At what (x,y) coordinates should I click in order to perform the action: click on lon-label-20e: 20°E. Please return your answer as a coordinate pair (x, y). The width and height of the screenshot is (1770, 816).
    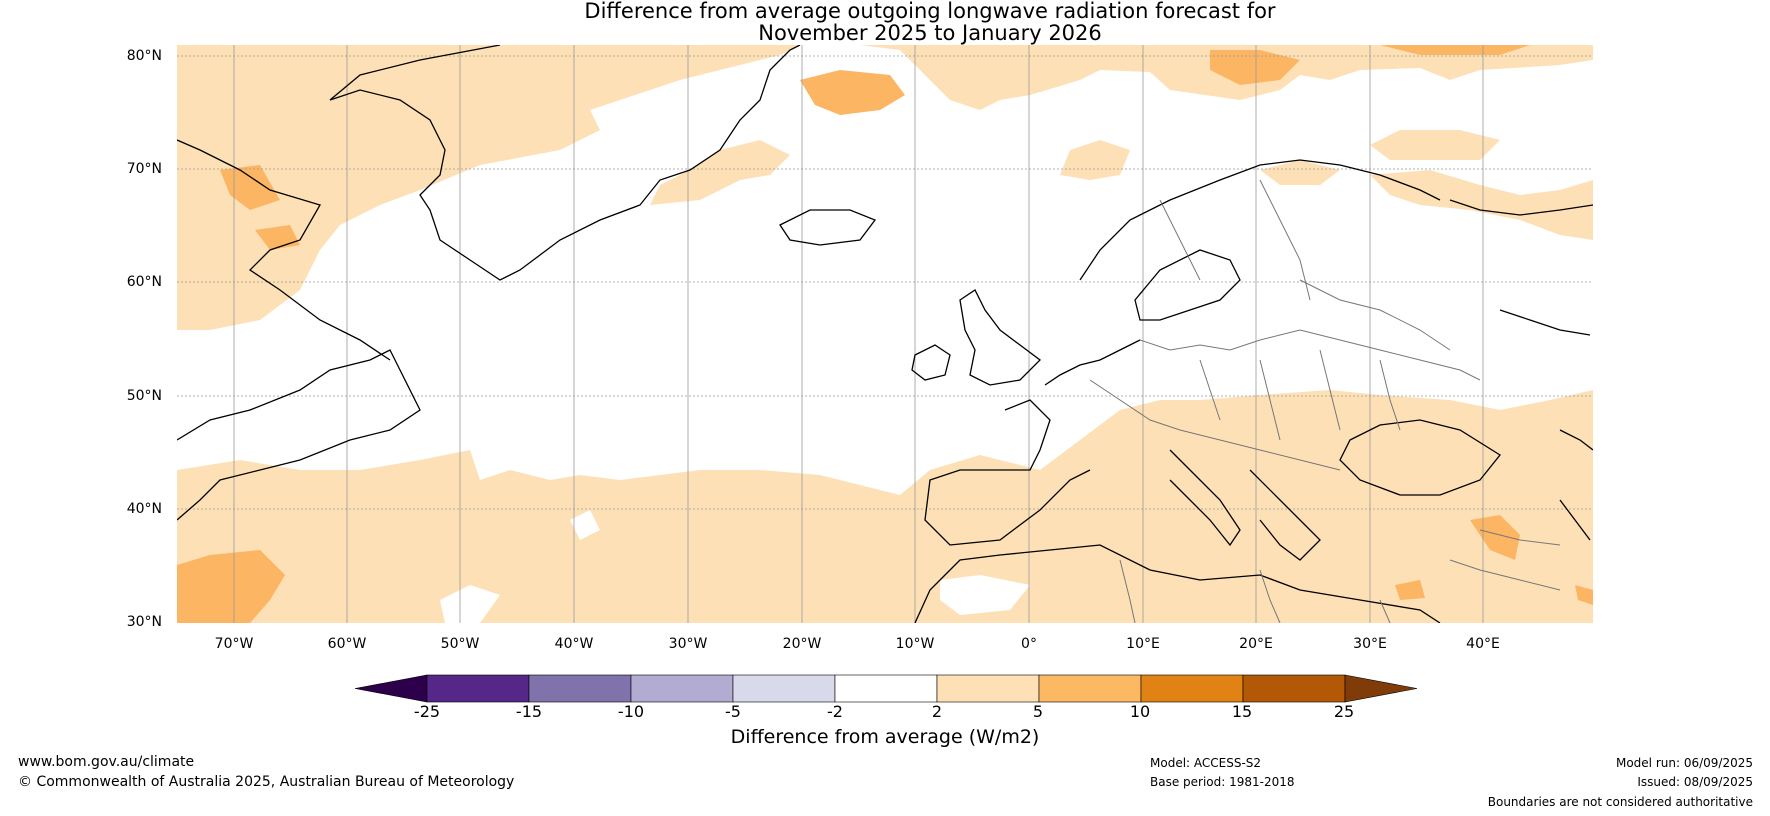
    Looking at the image, I should click on (1256, 644).